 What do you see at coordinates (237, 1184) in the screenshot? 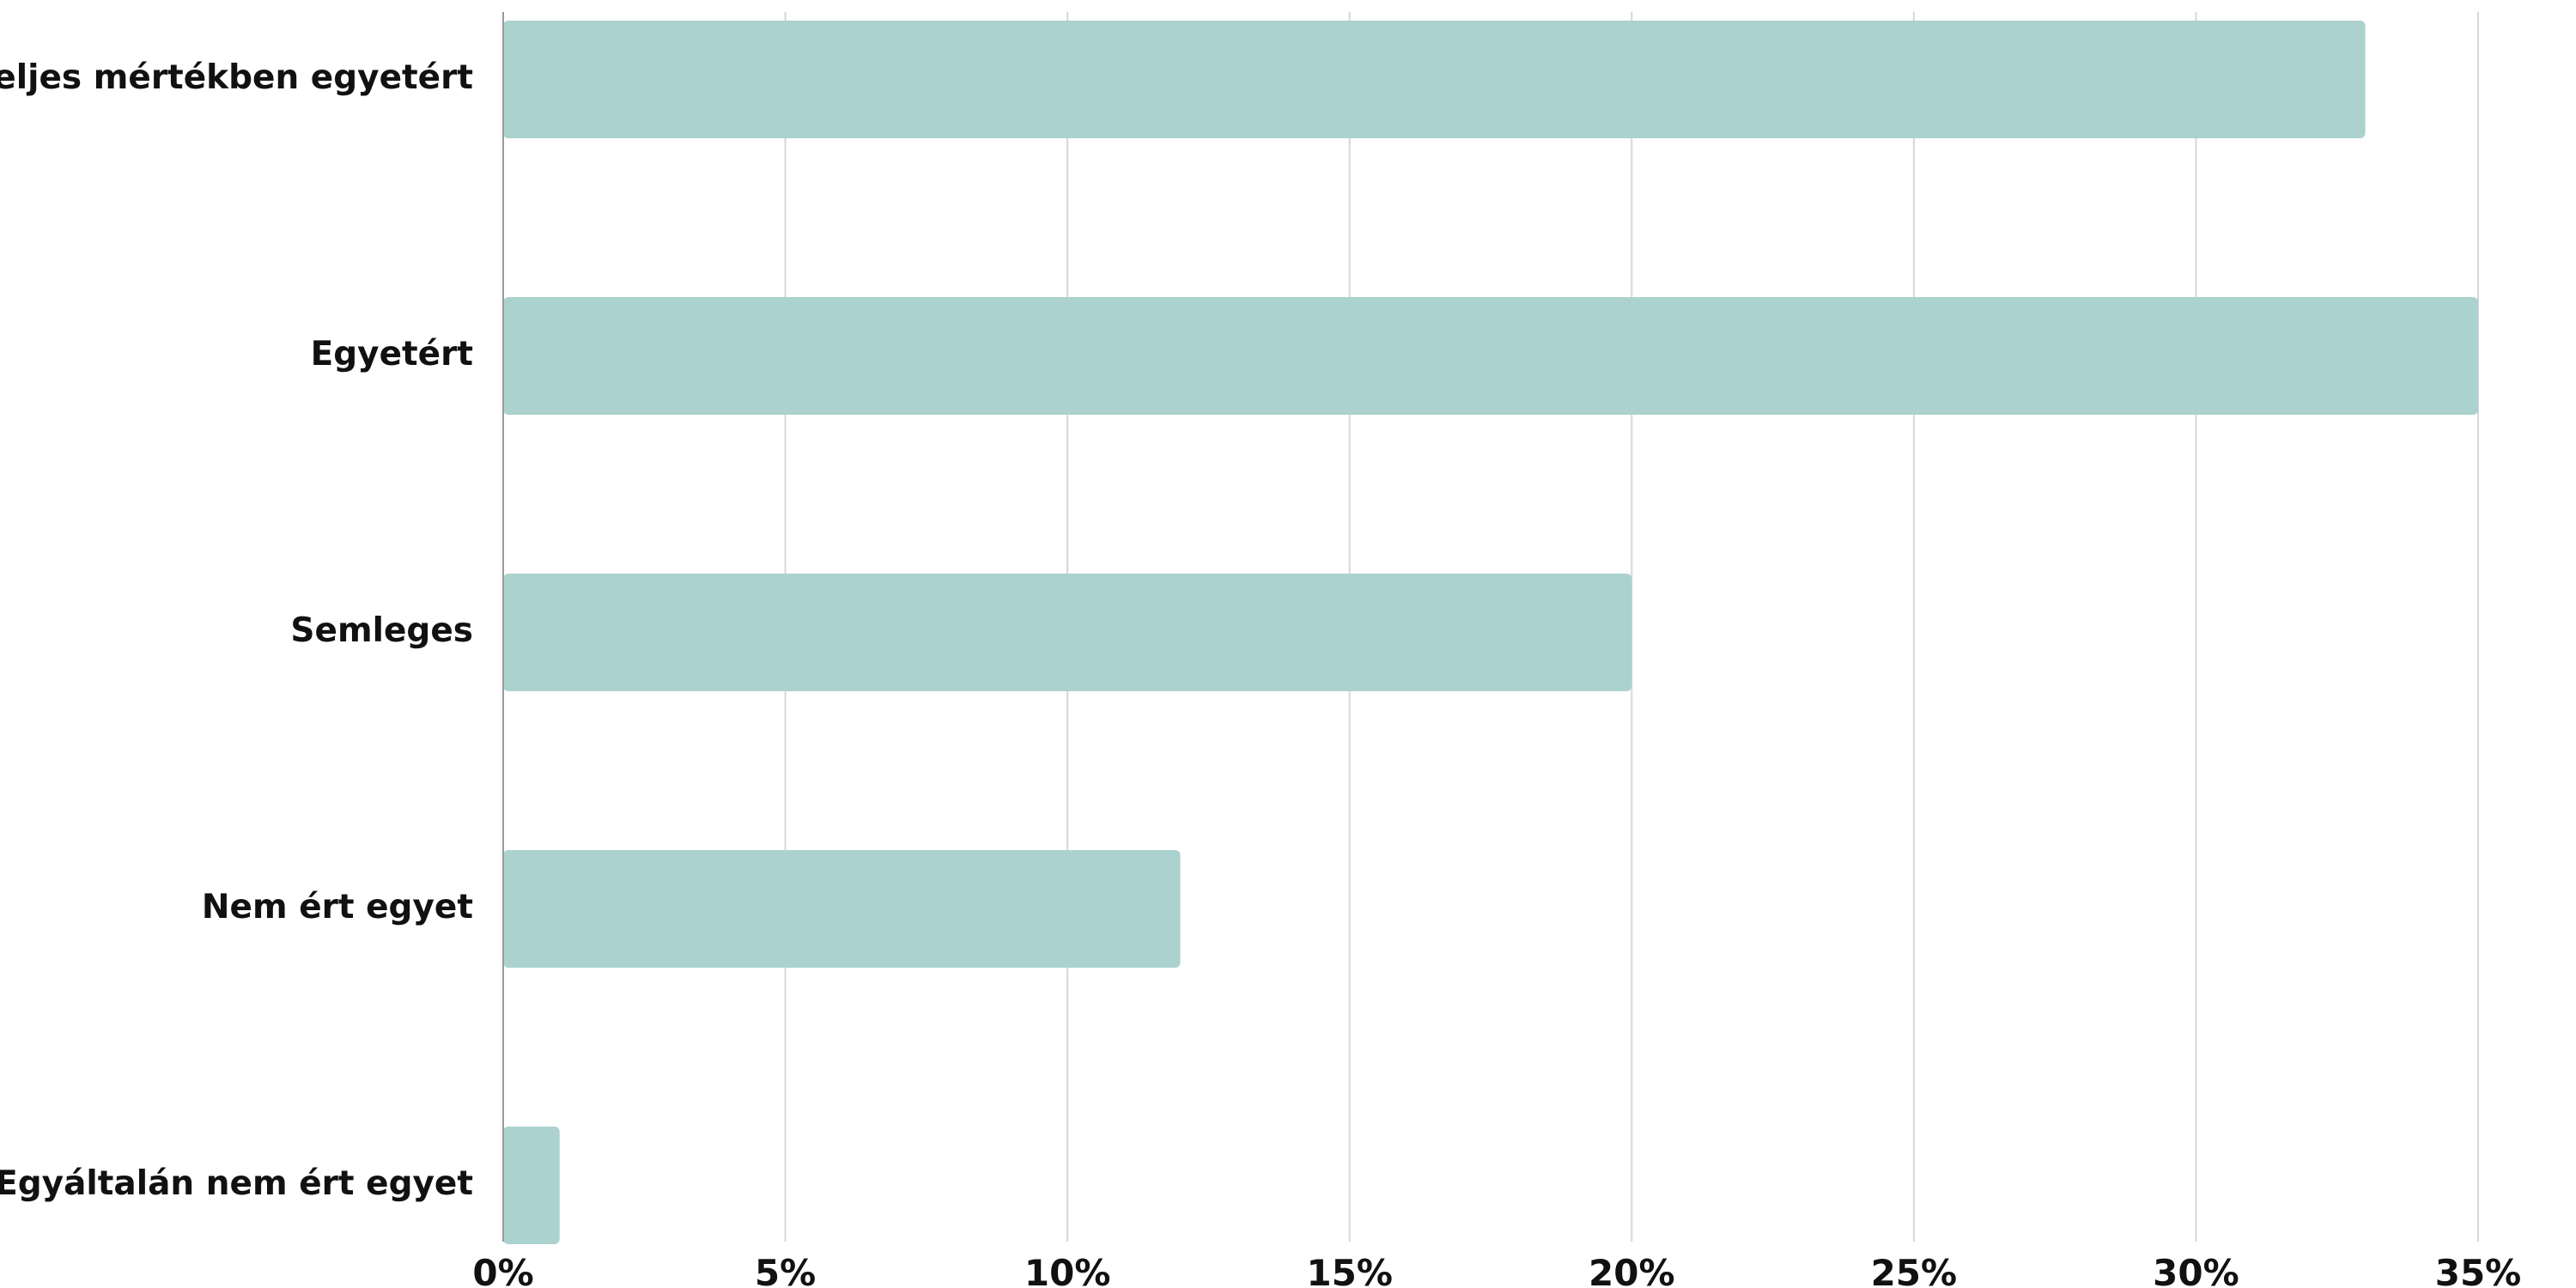
I see `category-label: Egyáltalán nem ért egyet` at bounding box center [237, 1184].